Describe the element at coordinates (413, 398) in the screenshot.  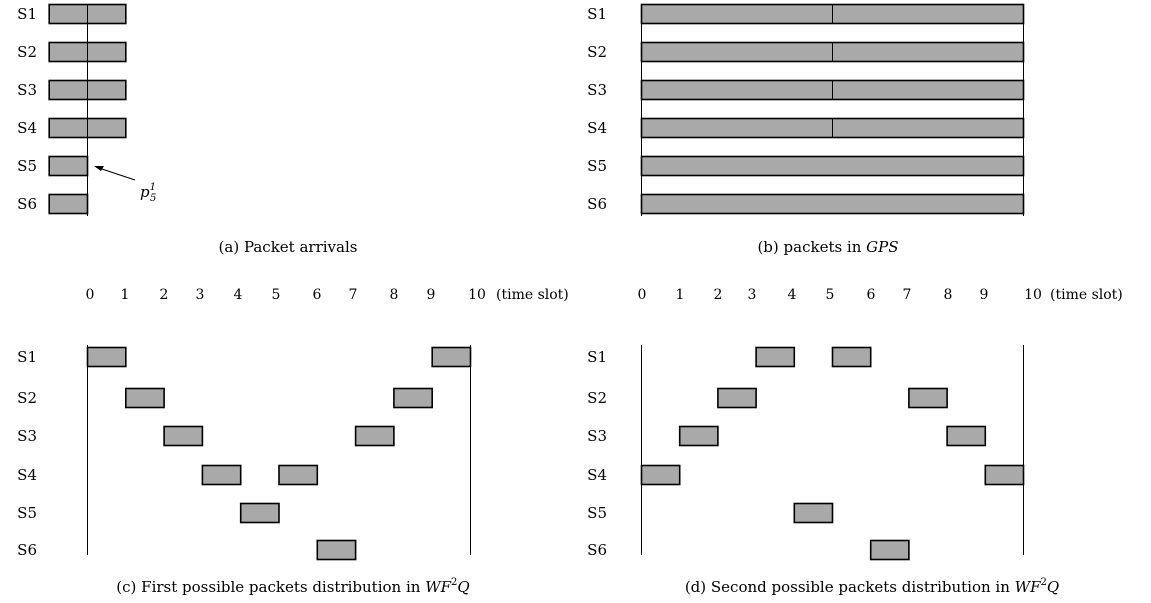
I see `packet-c-s2-slot8` at that location.